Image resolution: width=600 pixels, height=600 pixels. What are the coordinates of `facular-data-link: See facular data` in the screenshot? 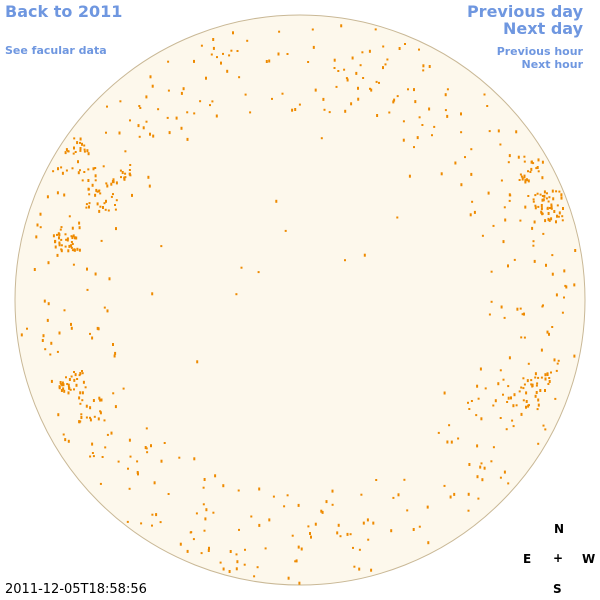 It's located at (56, 50).